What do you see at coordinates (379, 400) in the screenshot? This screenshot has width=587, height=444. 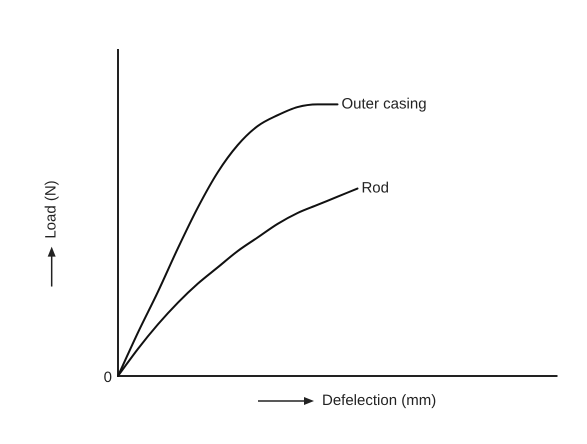 I see `x-axis-title: Defelection (mm)` at bounding box center [379, 400].